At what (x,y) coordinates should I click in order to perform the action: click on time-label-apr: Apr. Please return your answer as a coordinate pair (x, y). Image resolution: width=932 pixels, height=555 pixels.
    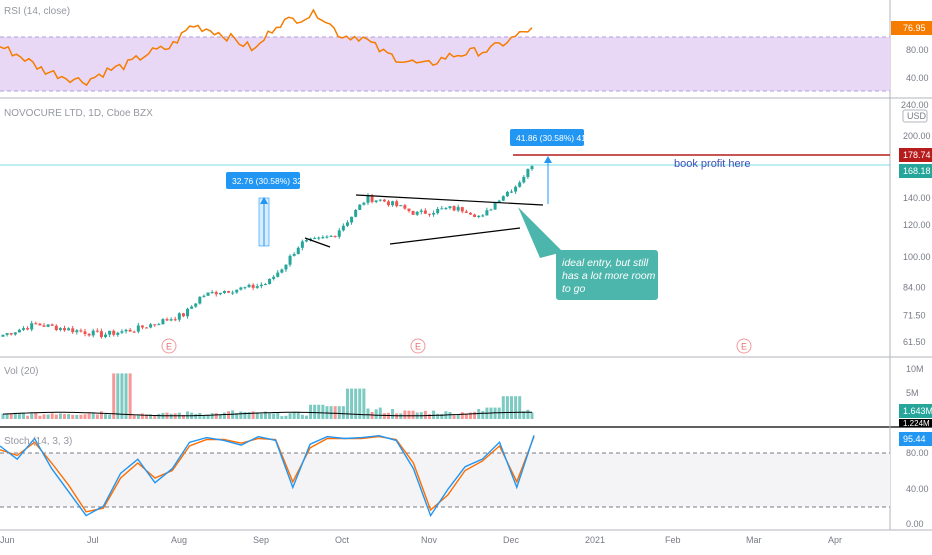
    Looking at the image, I should click on (835, 540).